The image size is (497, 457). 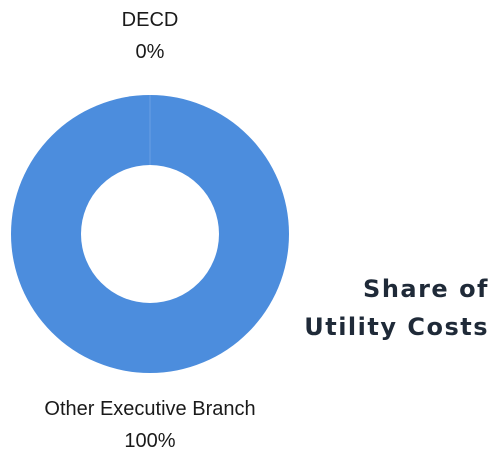 I want to click on slice-name-decd: DECD, so click(x=150, y=20).